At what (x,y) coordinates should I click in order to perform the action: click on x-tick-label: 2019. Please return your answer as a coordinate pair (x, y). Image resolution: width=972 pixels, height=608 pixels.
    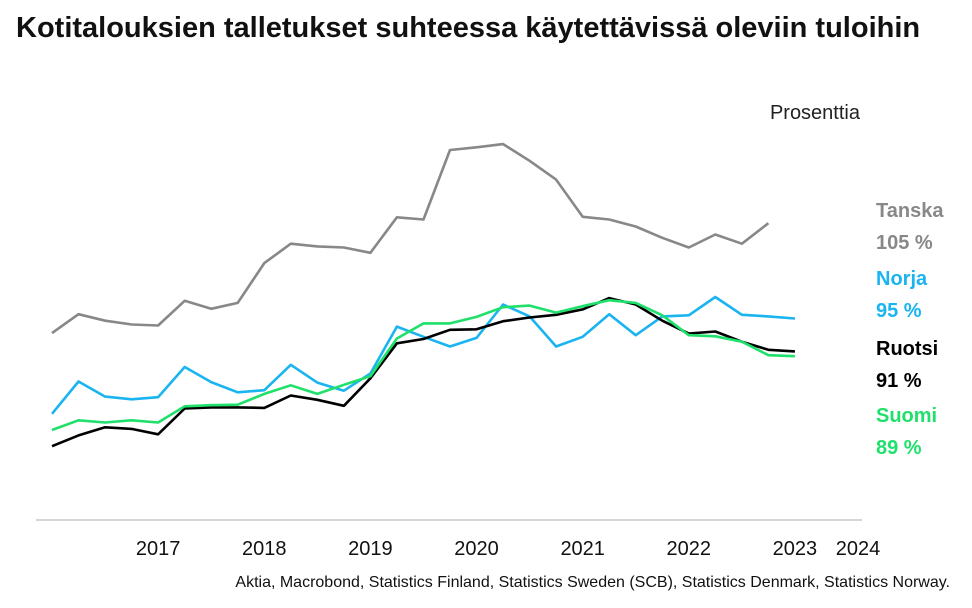
    Looking at the image, I should click on (370, 549).